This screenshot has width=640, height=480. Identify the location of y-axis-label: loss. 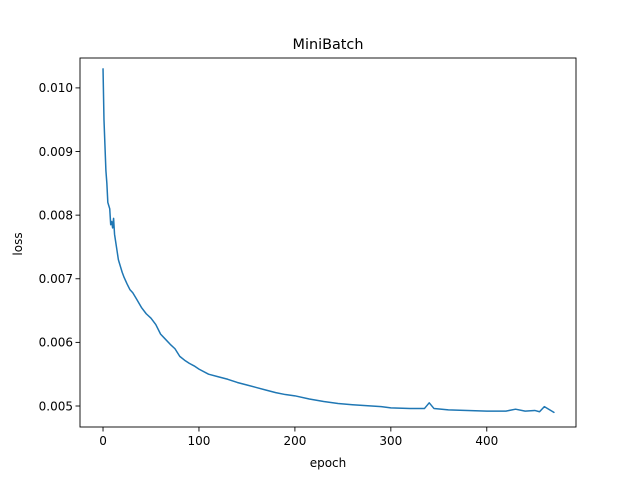
(18, 243).